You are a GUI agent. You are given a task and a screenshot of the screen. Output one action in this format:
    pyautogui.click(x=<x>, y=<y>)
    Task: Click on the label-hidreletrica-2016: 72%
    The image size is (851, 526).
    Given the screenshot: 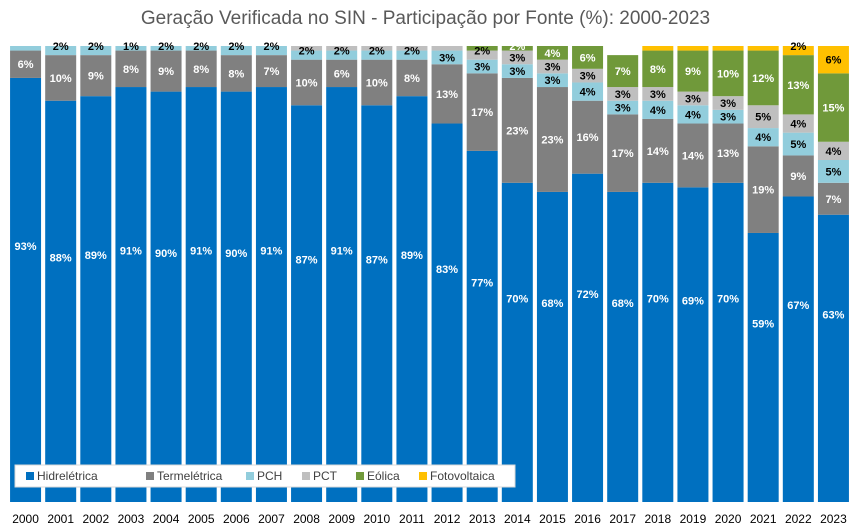 What is the action you would take?
    pyautogui.click(x=588, y=295)
    